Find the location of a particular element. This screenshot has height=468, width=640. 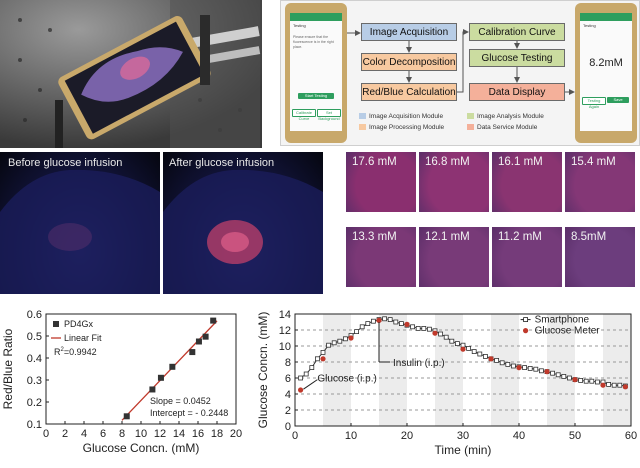

glucose-result-readout: 8.2mM is located at coordinates (606, 63).